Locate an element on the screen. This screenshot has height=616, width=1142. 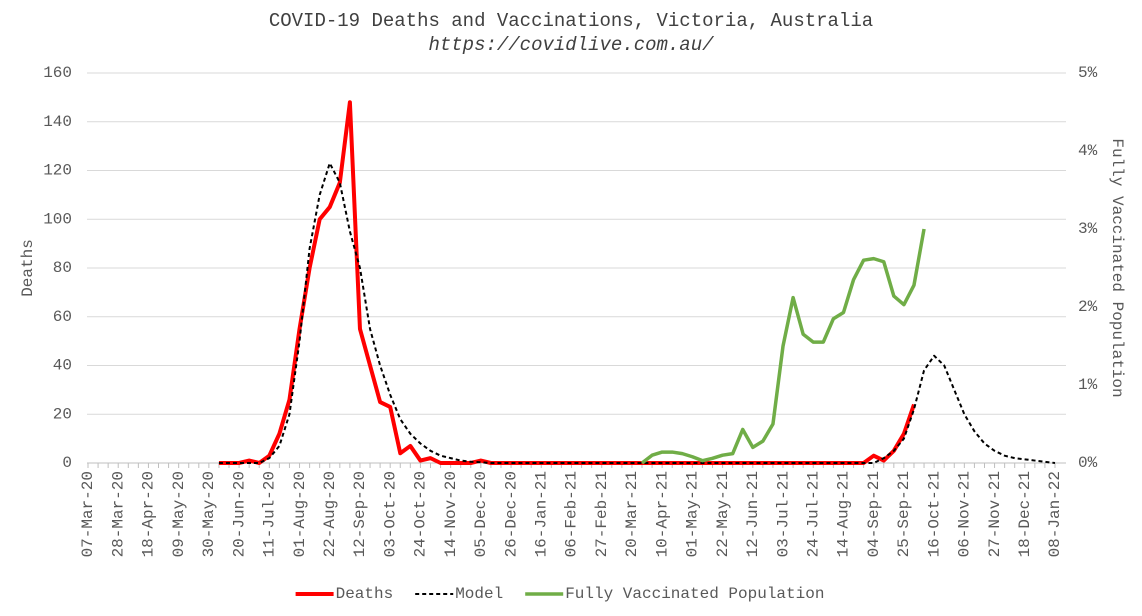
y-tick-label: 60 is located at coordinates (62, 317).